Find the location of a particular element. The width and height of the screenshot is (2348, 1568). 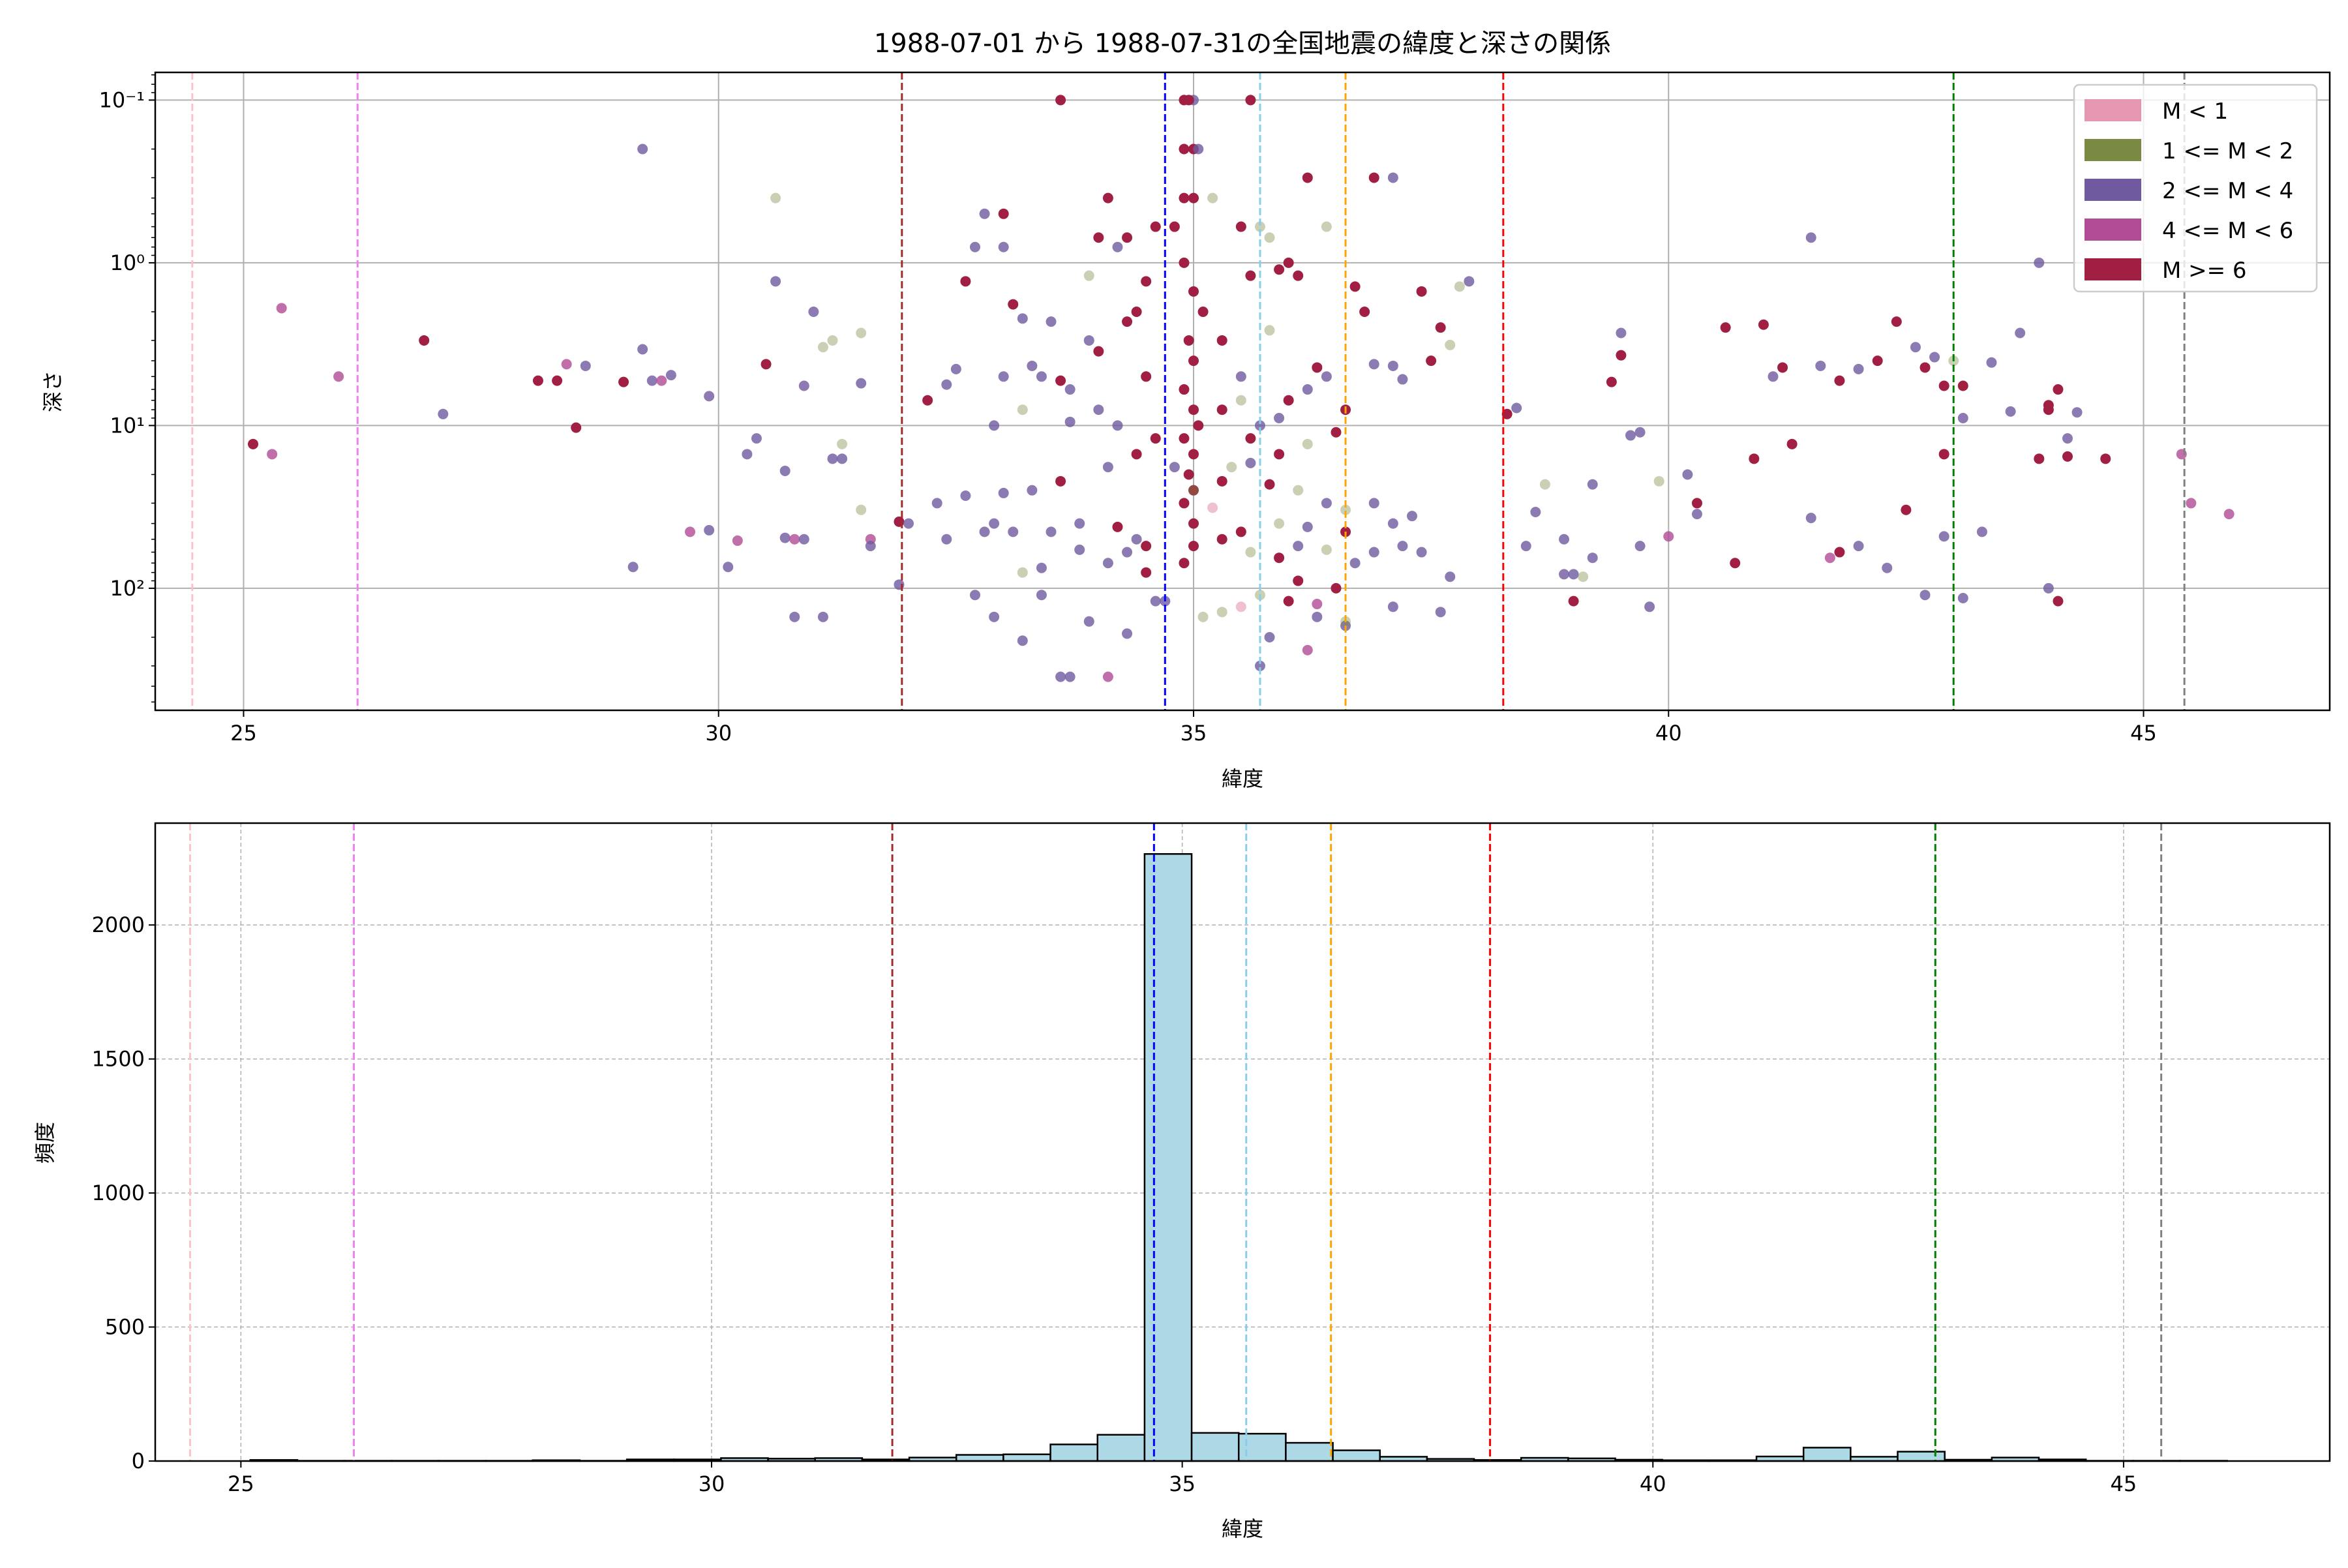

y-tick-label: 500 is located at coordinates (125, 1327).